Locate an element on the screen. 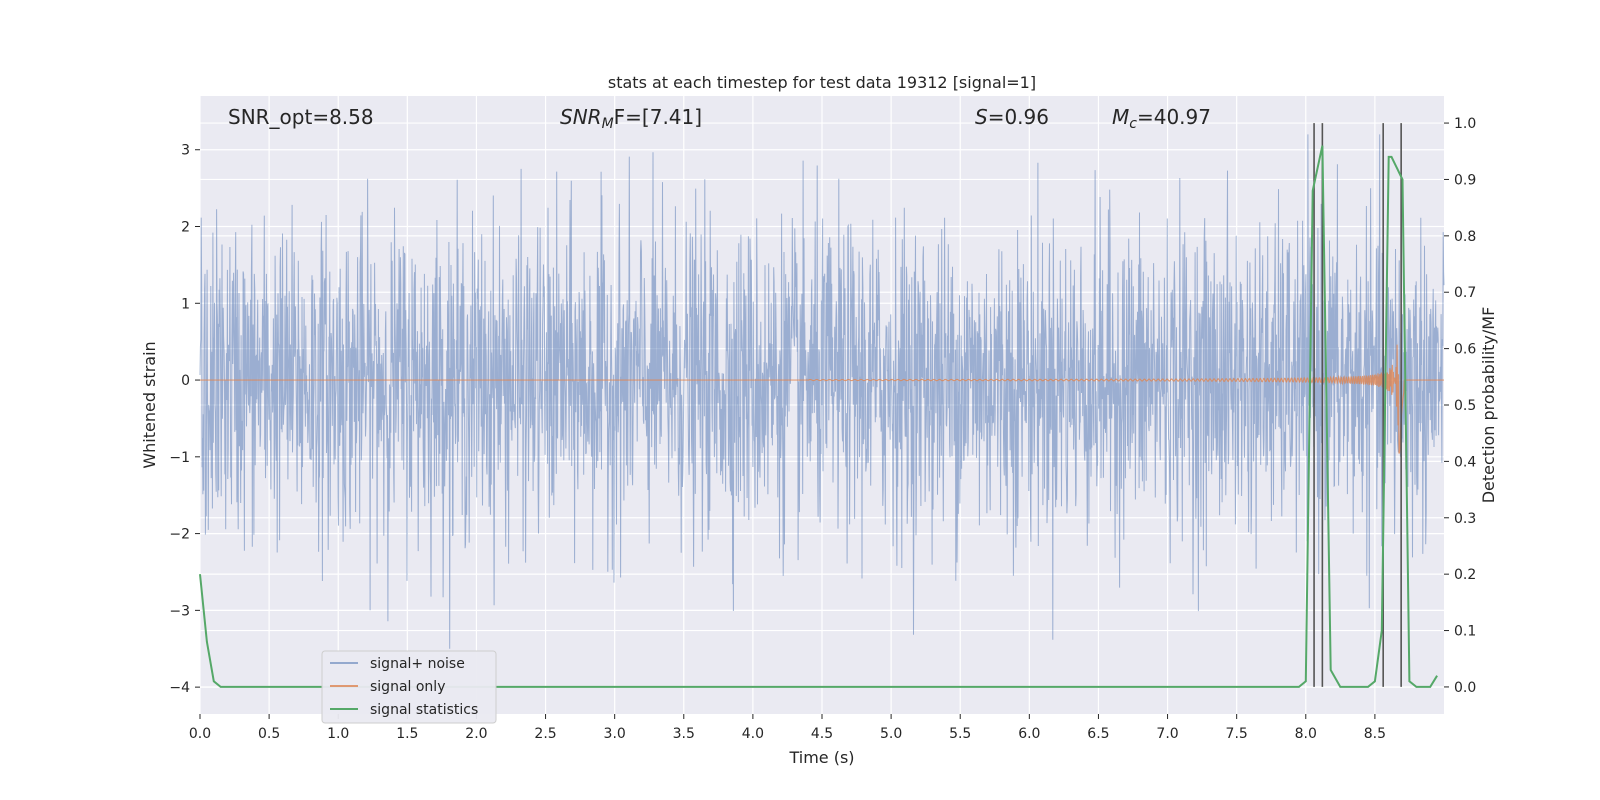  y-axis-label: Whitened strain is located at coordinates (149, 404).